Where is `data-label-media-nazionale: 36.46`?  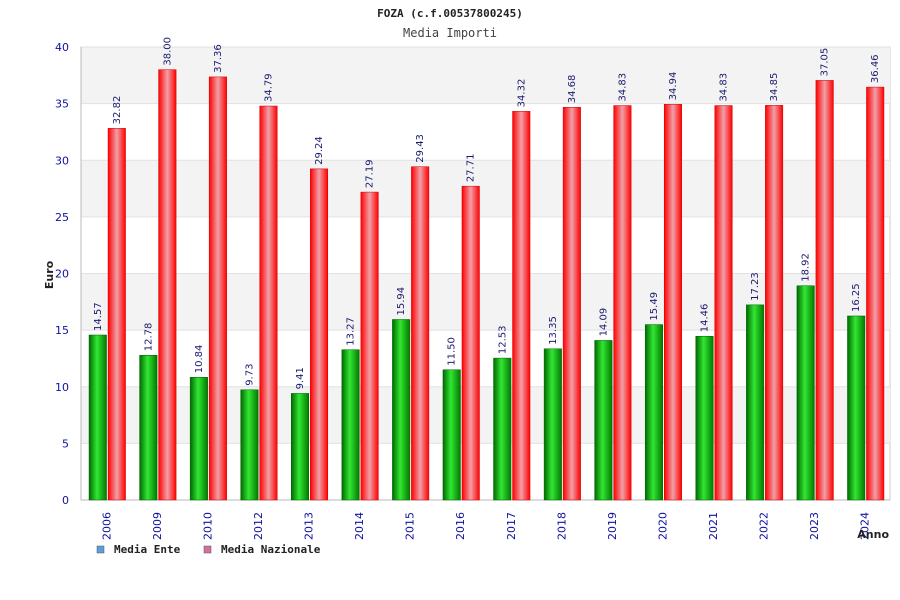
data-label-media-nazionale: 36.46 is located at coordinates (875, 68).